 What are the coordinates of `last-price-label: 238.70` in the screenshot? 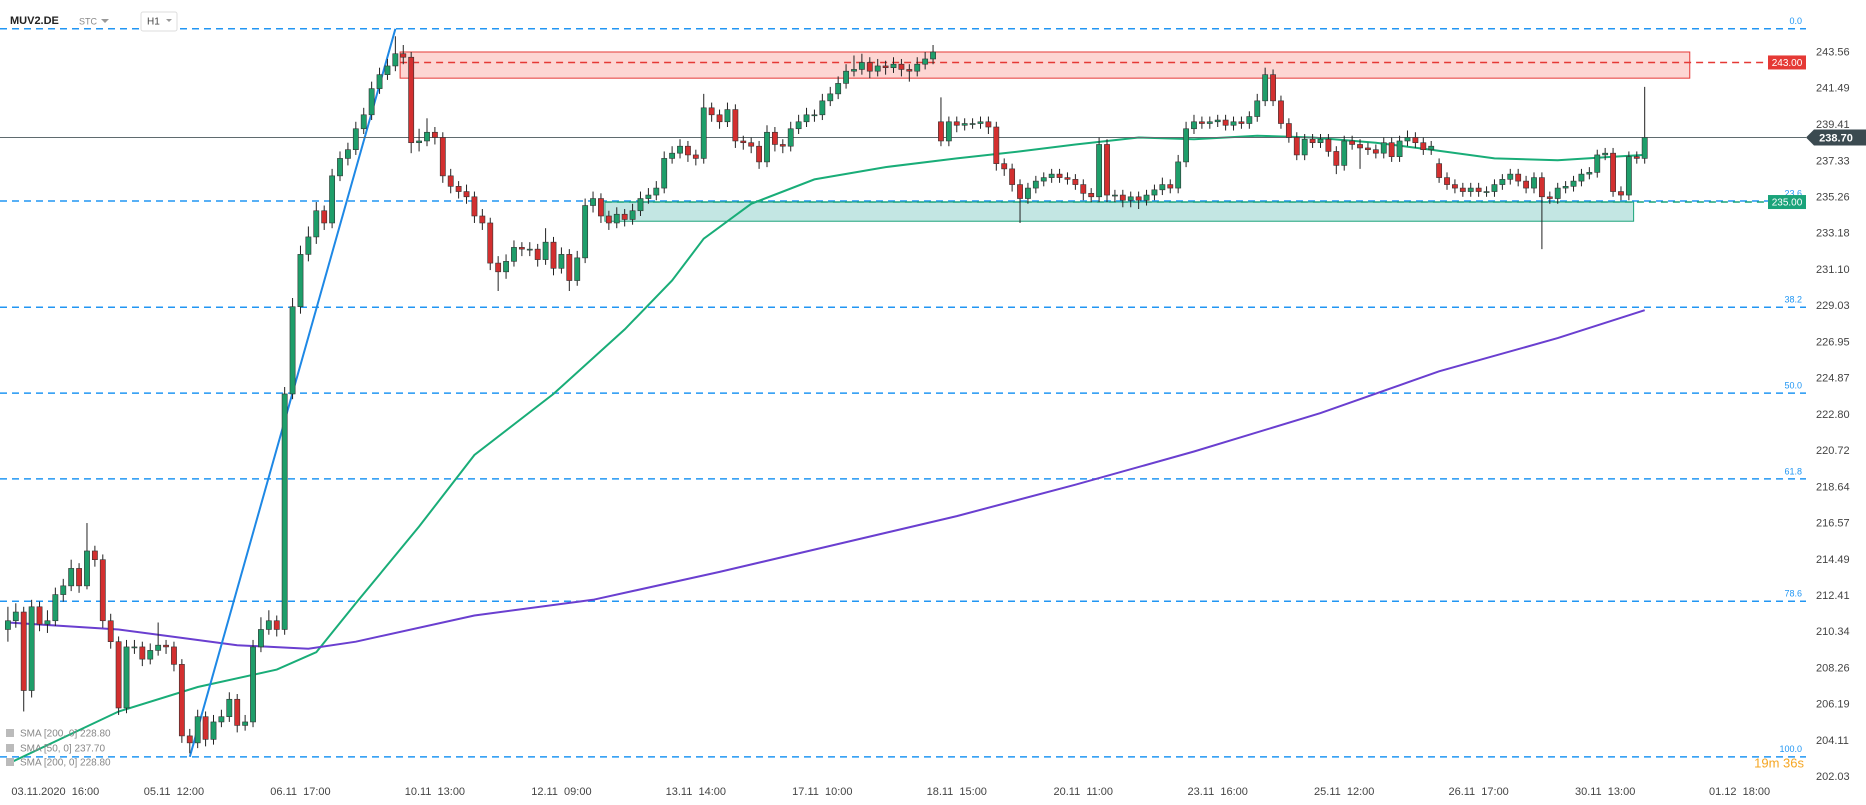 It's located at (1836, 138).